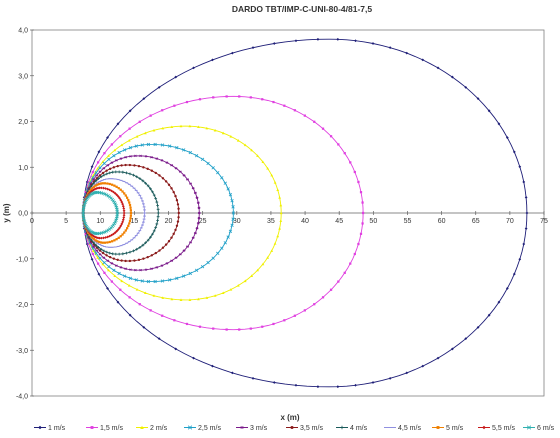  I want to click on y-axis-label: y (m), so click(6, 212).